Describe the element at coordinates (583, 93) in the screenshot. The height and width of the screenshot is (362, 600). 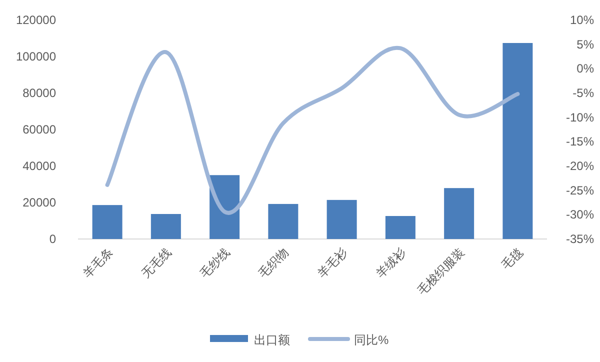
I see `y2-tick-label: -5%` at that location.